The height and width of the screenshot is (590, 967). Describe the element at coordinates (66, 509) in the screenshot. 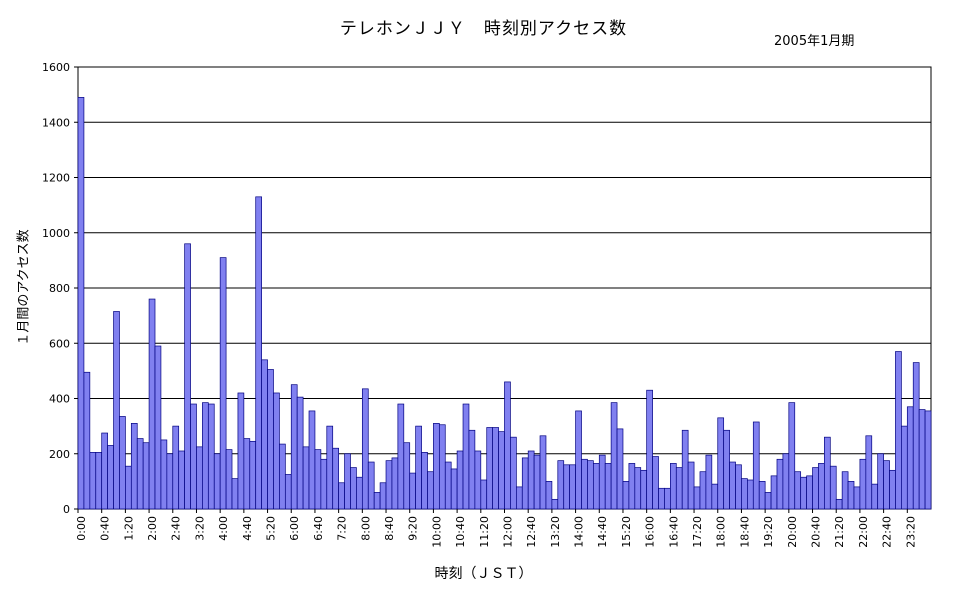

I see `y-tick-label: 0` at that location.